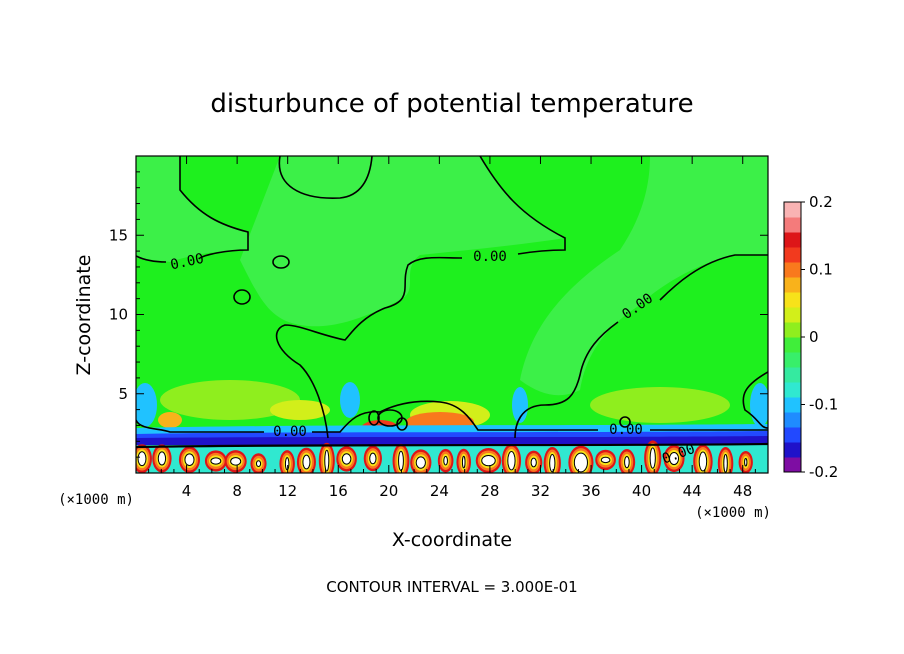 This screenshot has height=654, width=904. What do you see at coordinates (96, 500) in the screenshot?
I see `z-unit-label: (×1000 m)` at bounding box center [96, 500].